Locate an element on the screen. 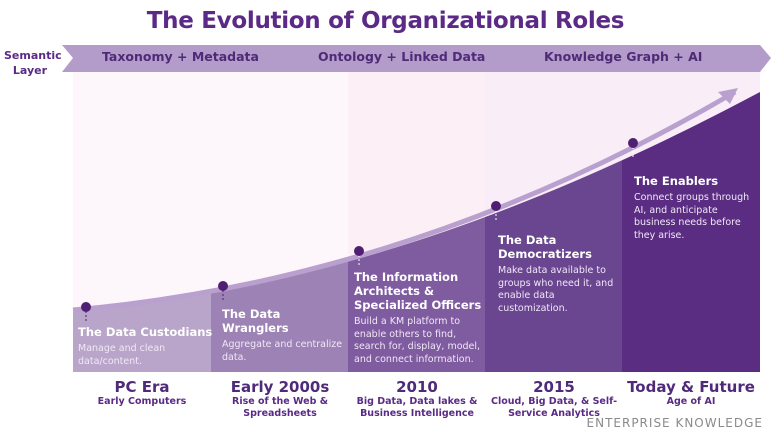 This screenshot has width=771, height=434. role-title: The Data Democratizers is located at coordinates (545, 247).